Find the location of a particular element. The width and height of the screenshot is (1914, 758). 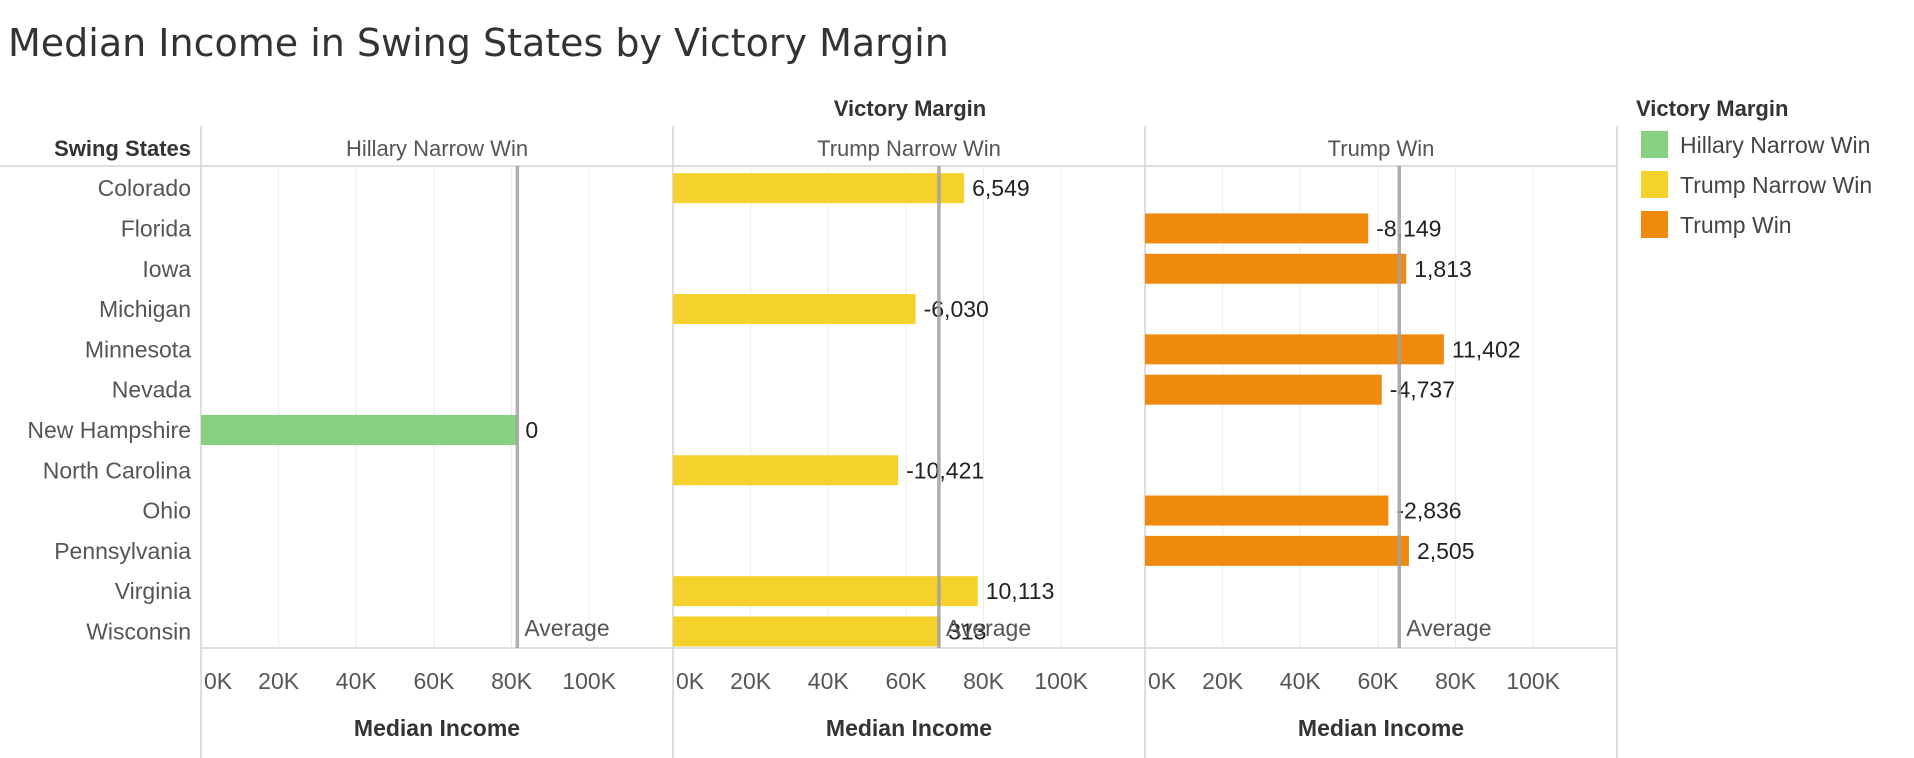

bar-value-label: -2,836 is located at coordinates (1428, 511).